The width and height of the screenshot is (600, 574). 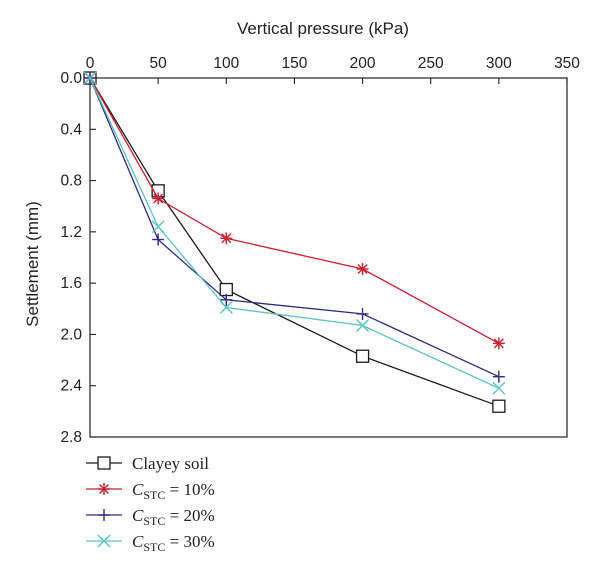 I want to click on y-tick-label: 0.4, so click(x=71, y=129).